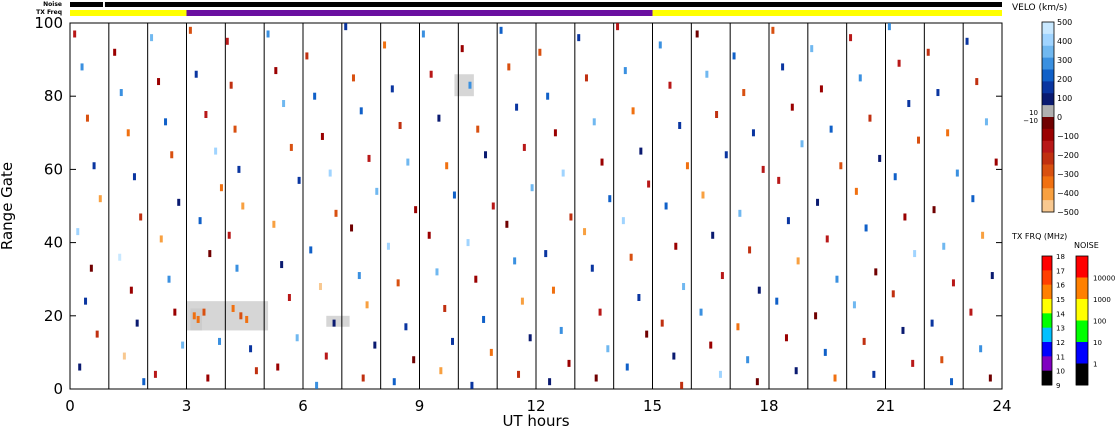 This screenshot has height=435, width=1118. I want to click on y-tick-label: 100, so click(48, 23).